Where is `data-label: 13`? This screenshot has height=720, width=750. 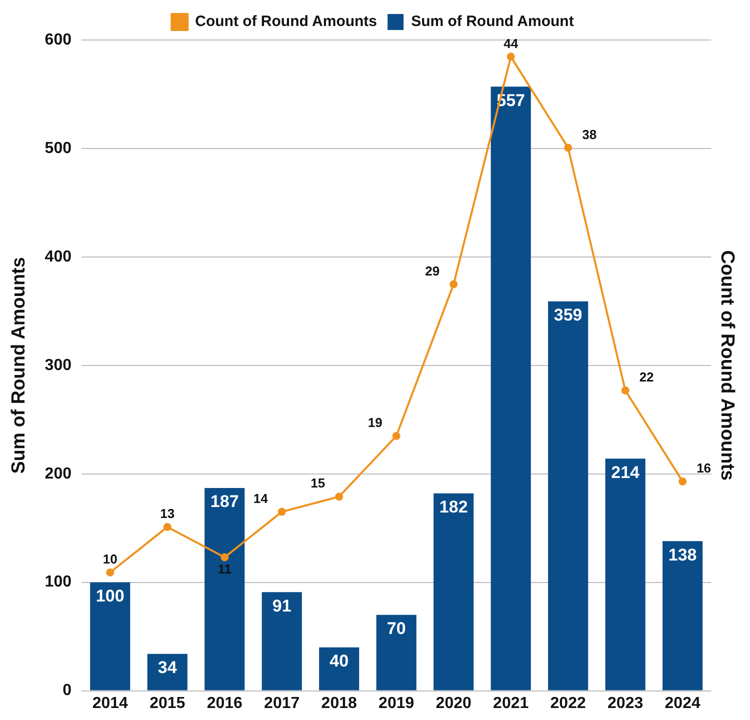
data-label: 13 is located at coordinates (167, 514).